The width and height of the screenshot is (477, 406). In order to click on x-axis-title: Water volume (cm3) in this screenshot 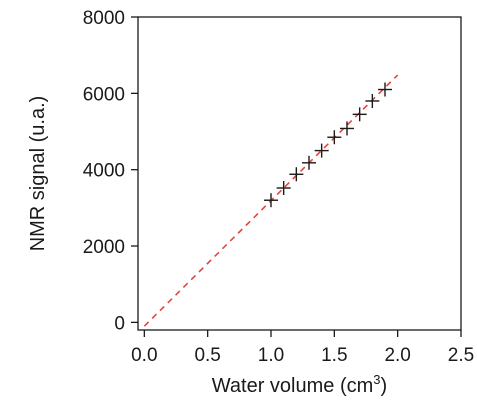, I will do `click(299, 384)`.